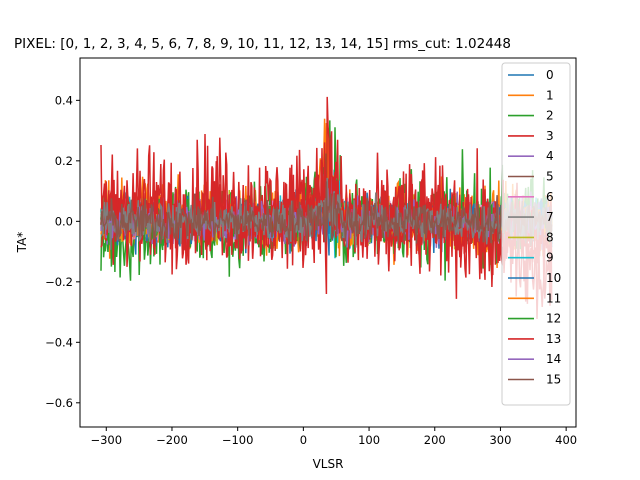  Describe the element at coordinates (550, 217) in the screenshot. I see `legend-label: 7` at that location.